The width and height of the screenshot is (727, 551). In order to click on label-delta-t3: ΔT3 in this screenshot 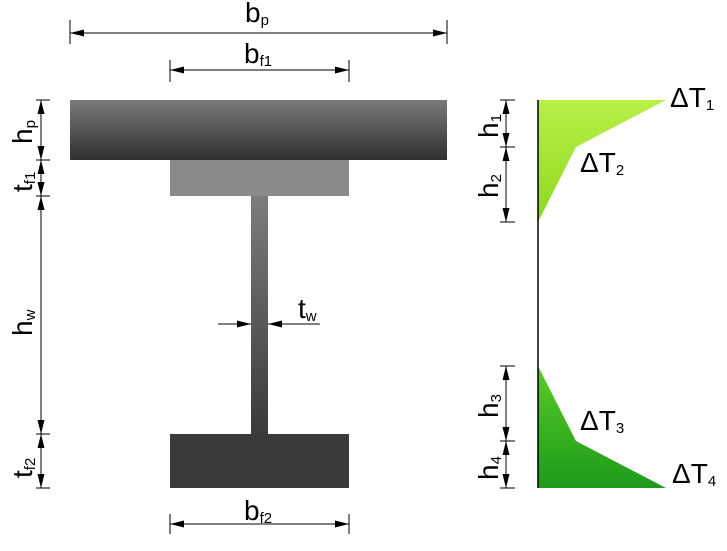, I will do `click(602, 421)`.